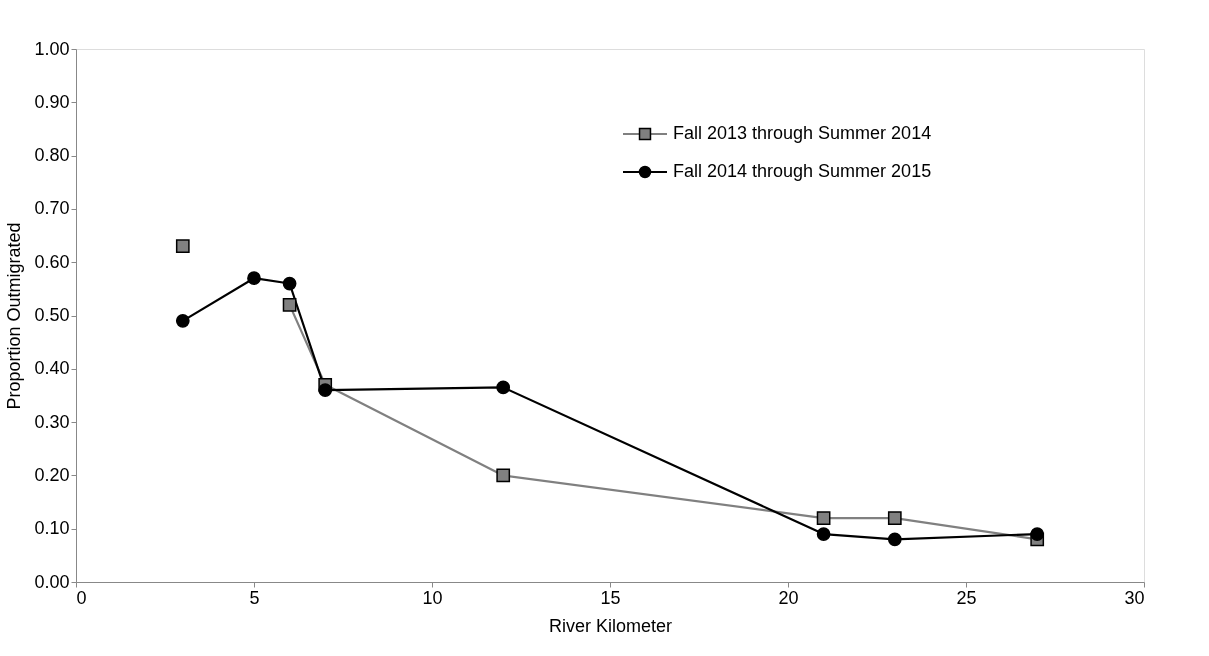 This screenshot has width=1209, height=656. What do you see at coordinates (52, 315) in the screenshot?
I see `y-tick-label: 0.50` at bounding box center [52, 315].